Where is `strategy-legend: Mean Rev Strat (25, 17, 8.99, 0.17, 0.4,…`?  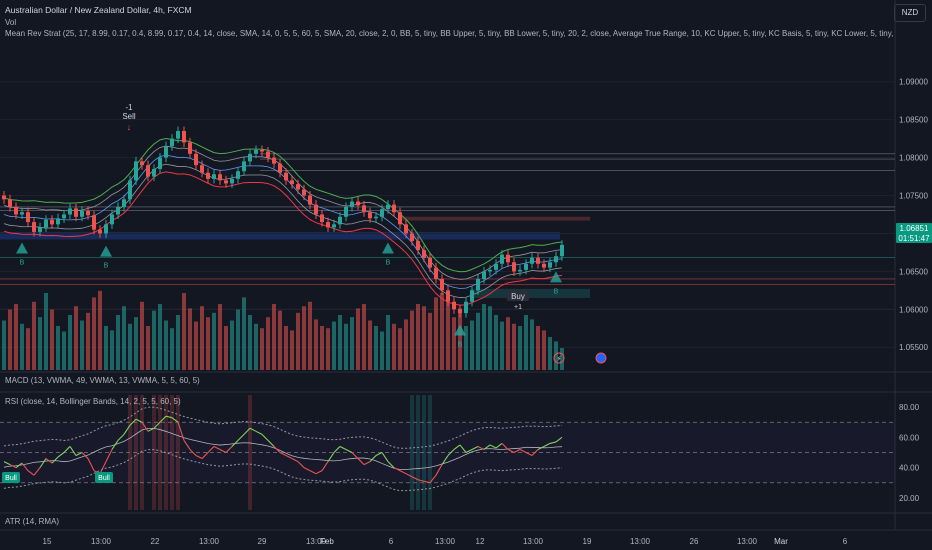
strategy-legend: Mean Rev Strat (25, 17, 8.99, 0.17, 0.4,… is located at coordinates (449, 33).